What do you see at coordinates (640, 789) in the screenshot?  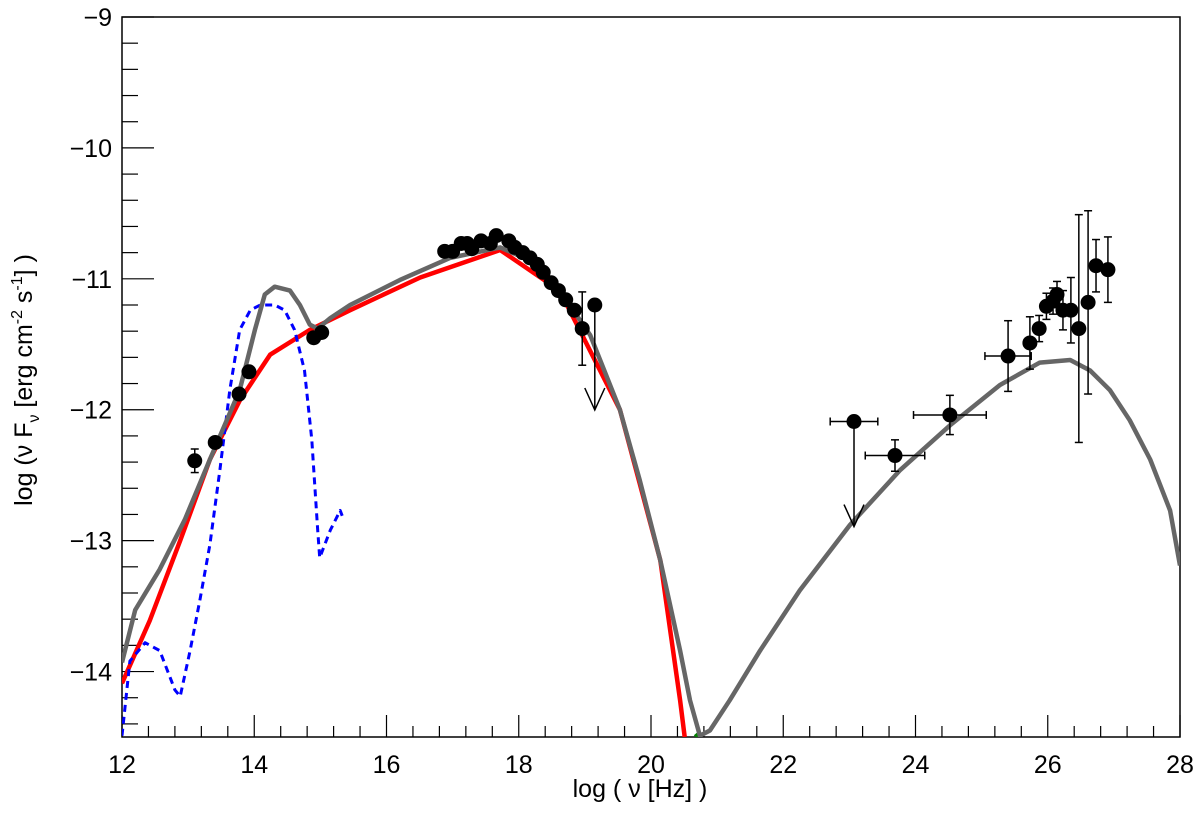 I see `x-axis-label: log ( ν [Hz] )` at bounding box center [640, 789].